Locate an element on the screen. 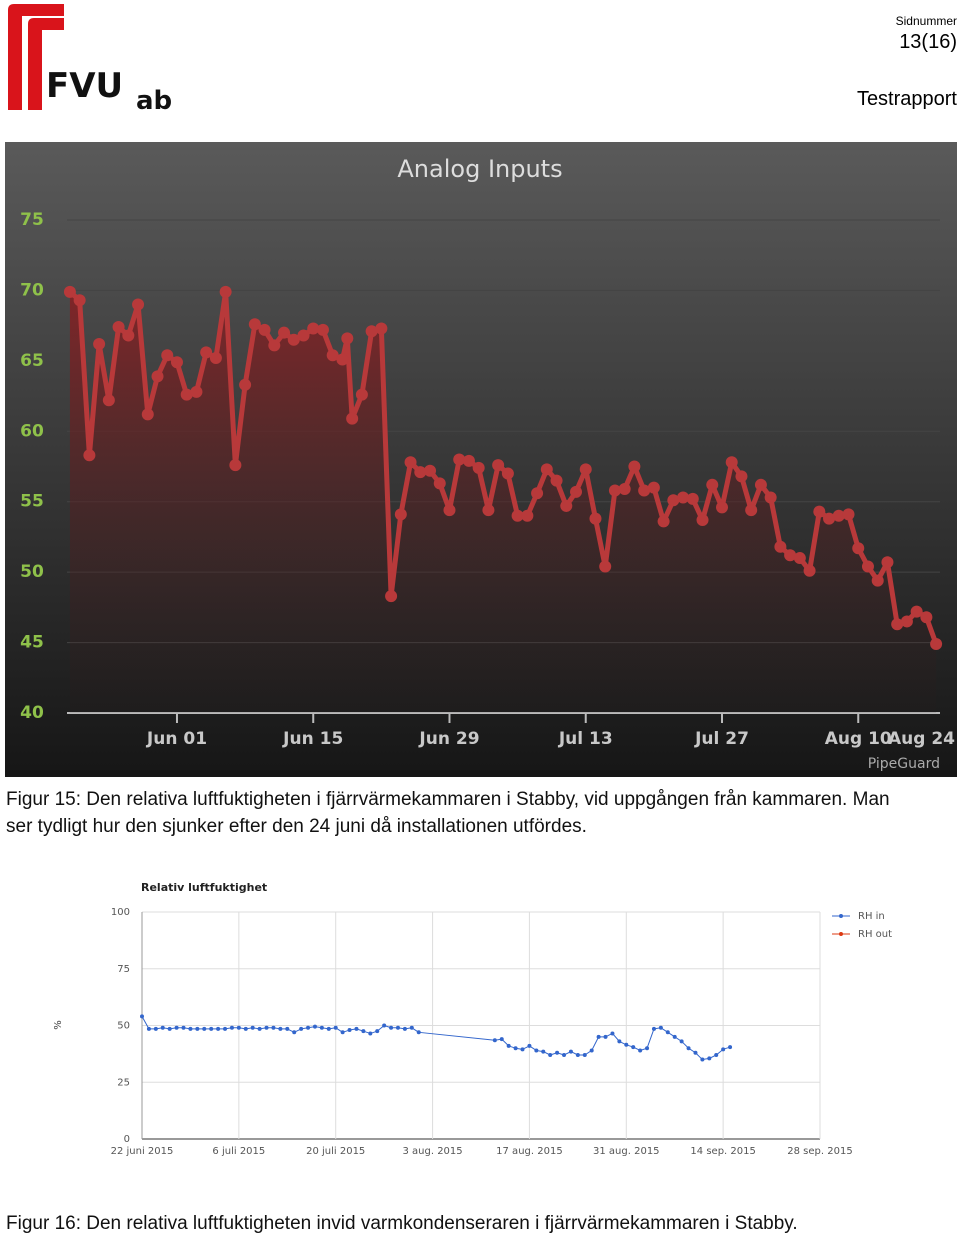 The height and width of the screenshot is (1238, 960). x-tick-label: Jun 01 is located at coordinates (176, 739).